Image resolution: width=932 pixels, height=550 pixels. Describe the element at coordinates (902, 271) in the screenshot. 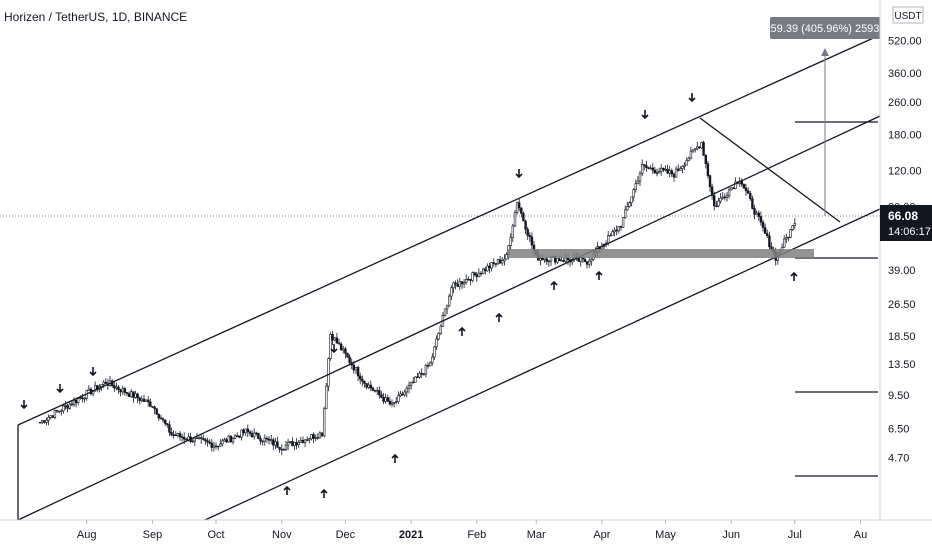

I see `price-tick-label: 39.00` at that location.